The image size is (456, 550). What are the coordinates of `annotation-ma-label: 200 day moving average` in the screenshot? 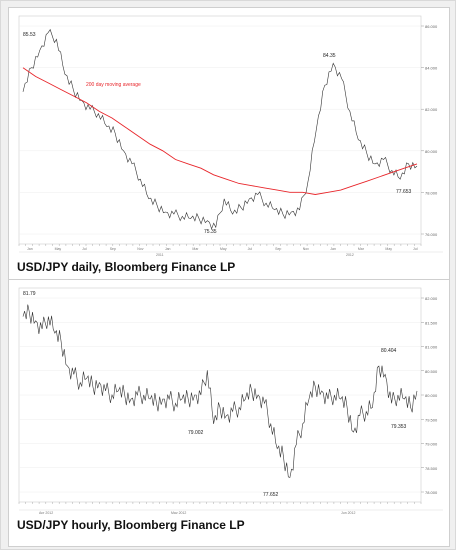 It's located at (113, 85).